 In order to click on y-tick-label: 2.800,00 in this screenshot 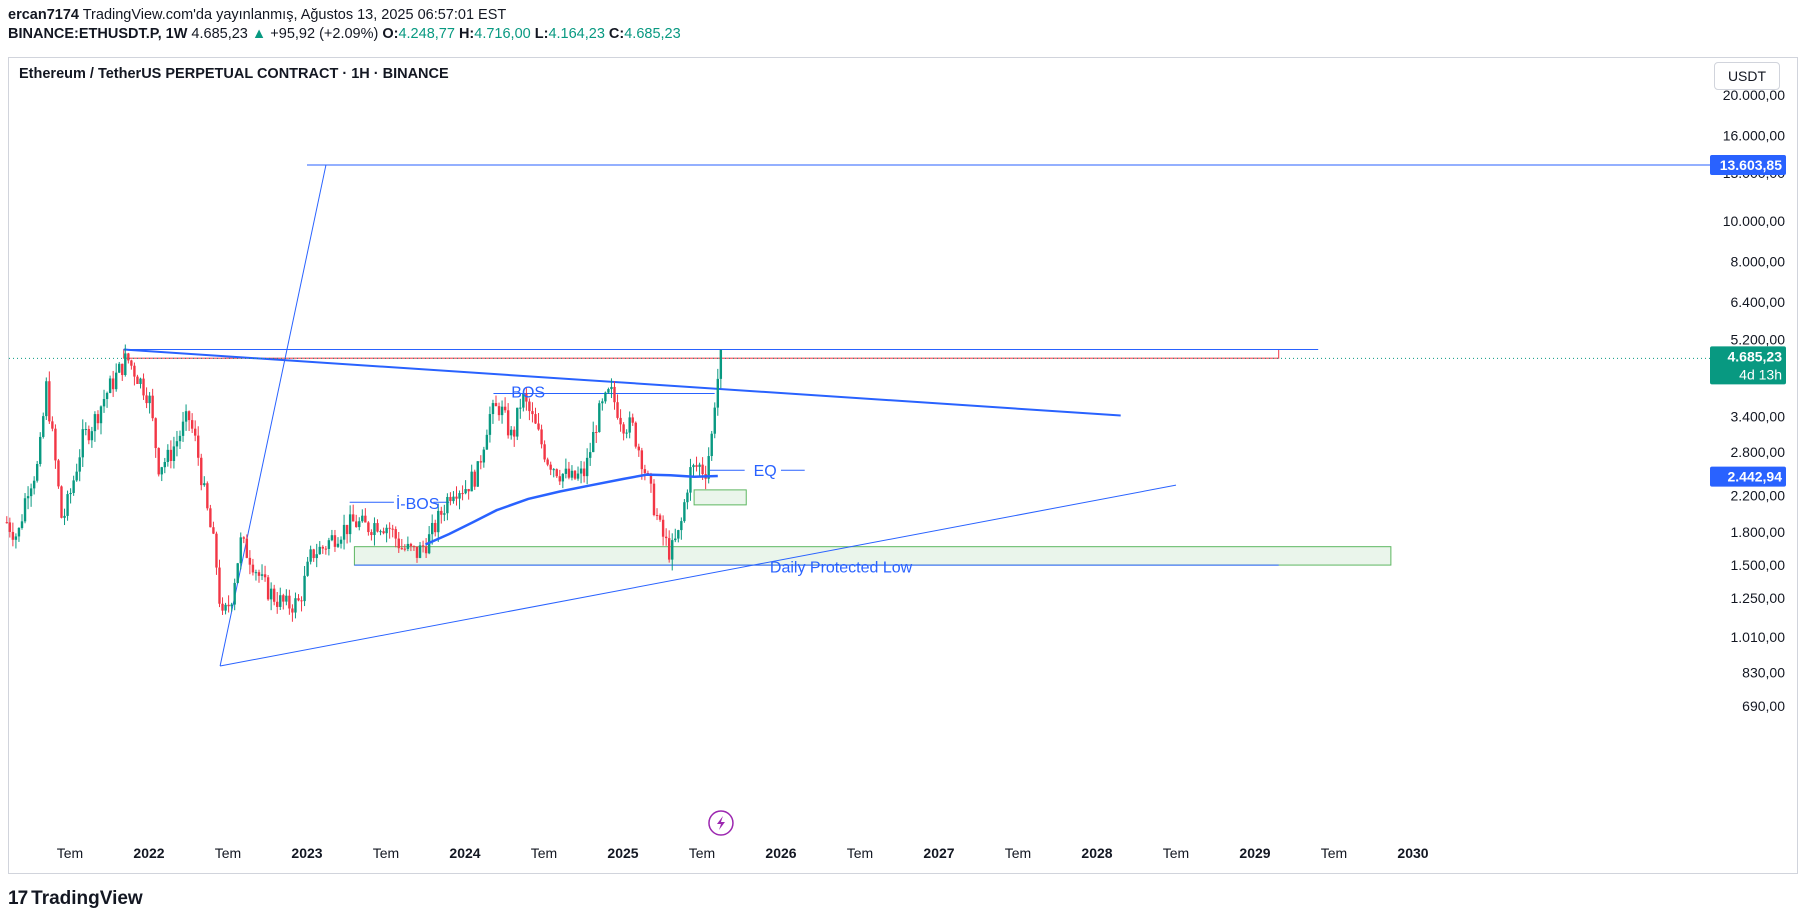, I will do `click(1758, 452)`.